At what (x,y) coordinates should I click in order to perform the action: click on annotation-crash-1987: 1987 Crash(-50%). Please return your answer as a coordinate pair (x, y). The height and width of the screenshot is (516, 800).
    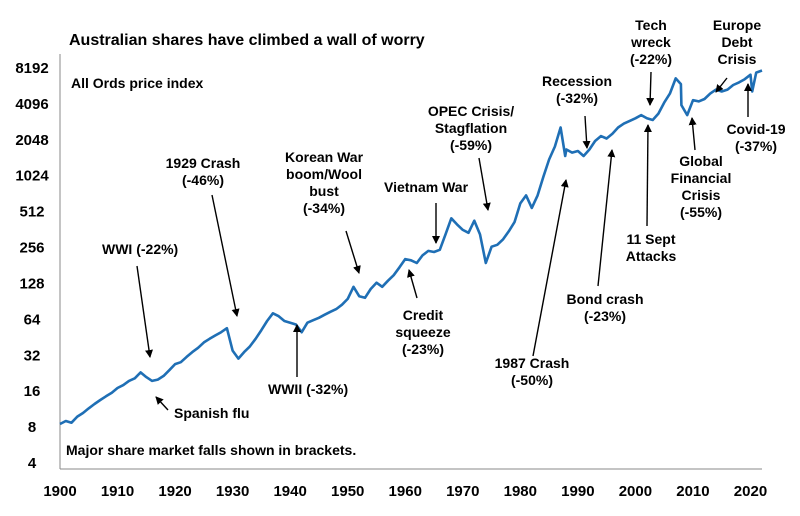
    Looking at the image, I should click on (532, 283).